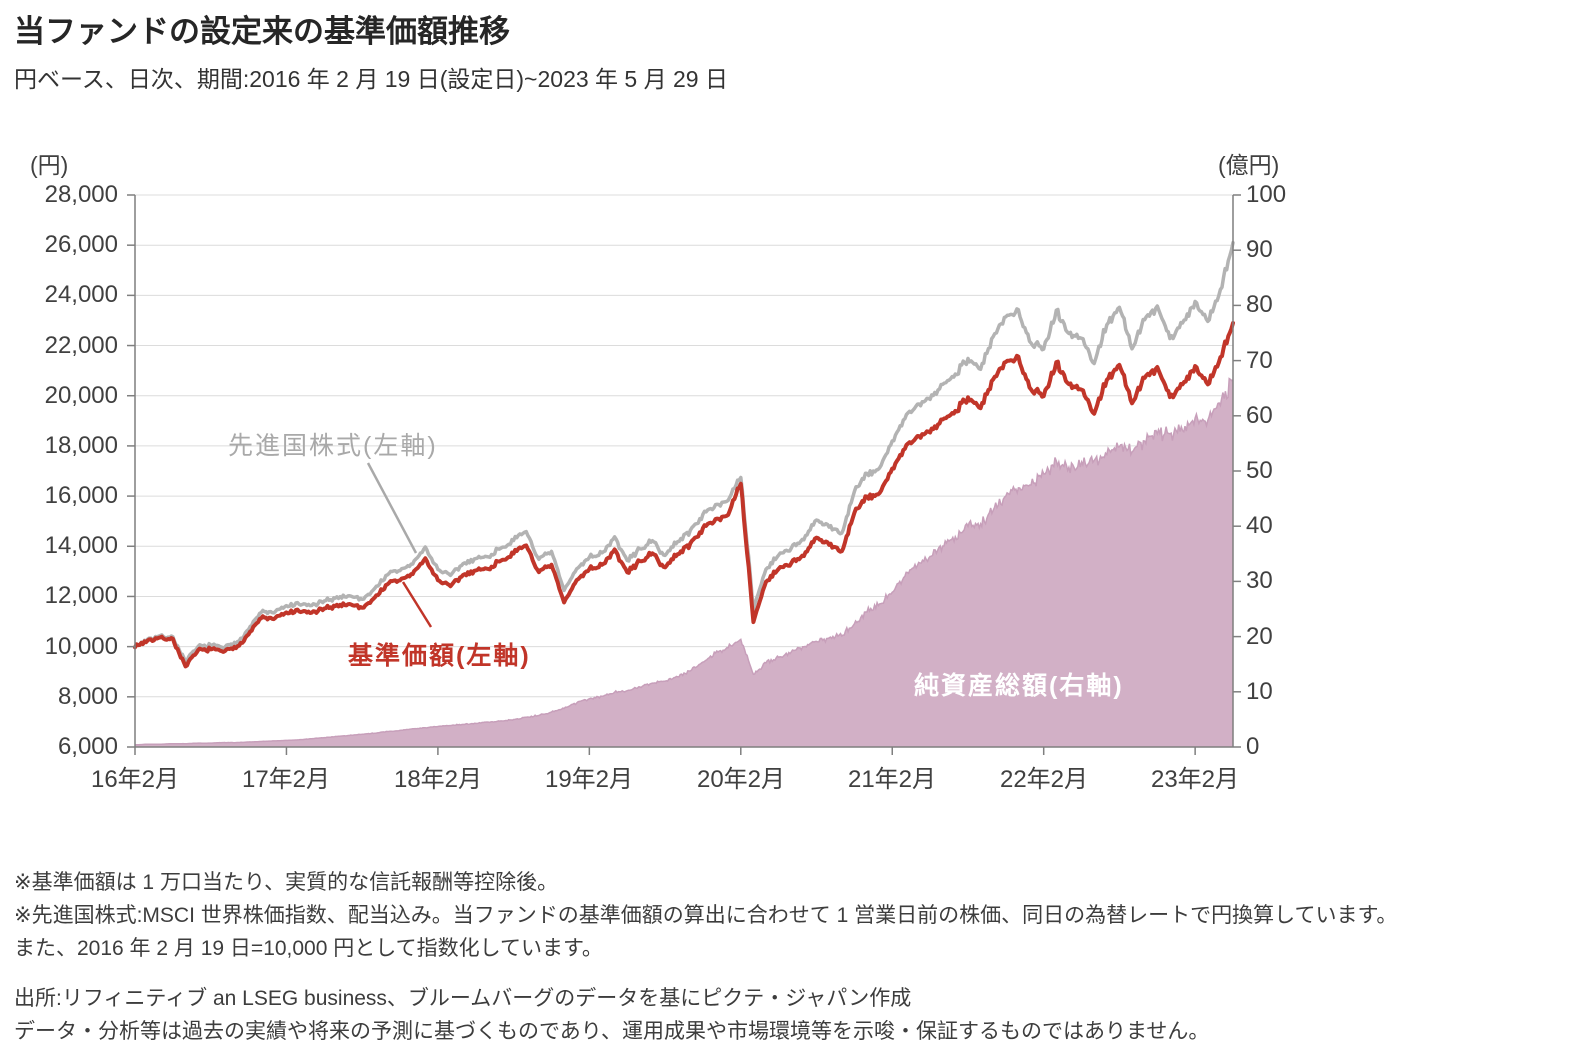  What do you see at coordinates (1266, 194) in the screenshot?
I see `right-axis-tick-label: 100` at bounding box center [1266, 194].